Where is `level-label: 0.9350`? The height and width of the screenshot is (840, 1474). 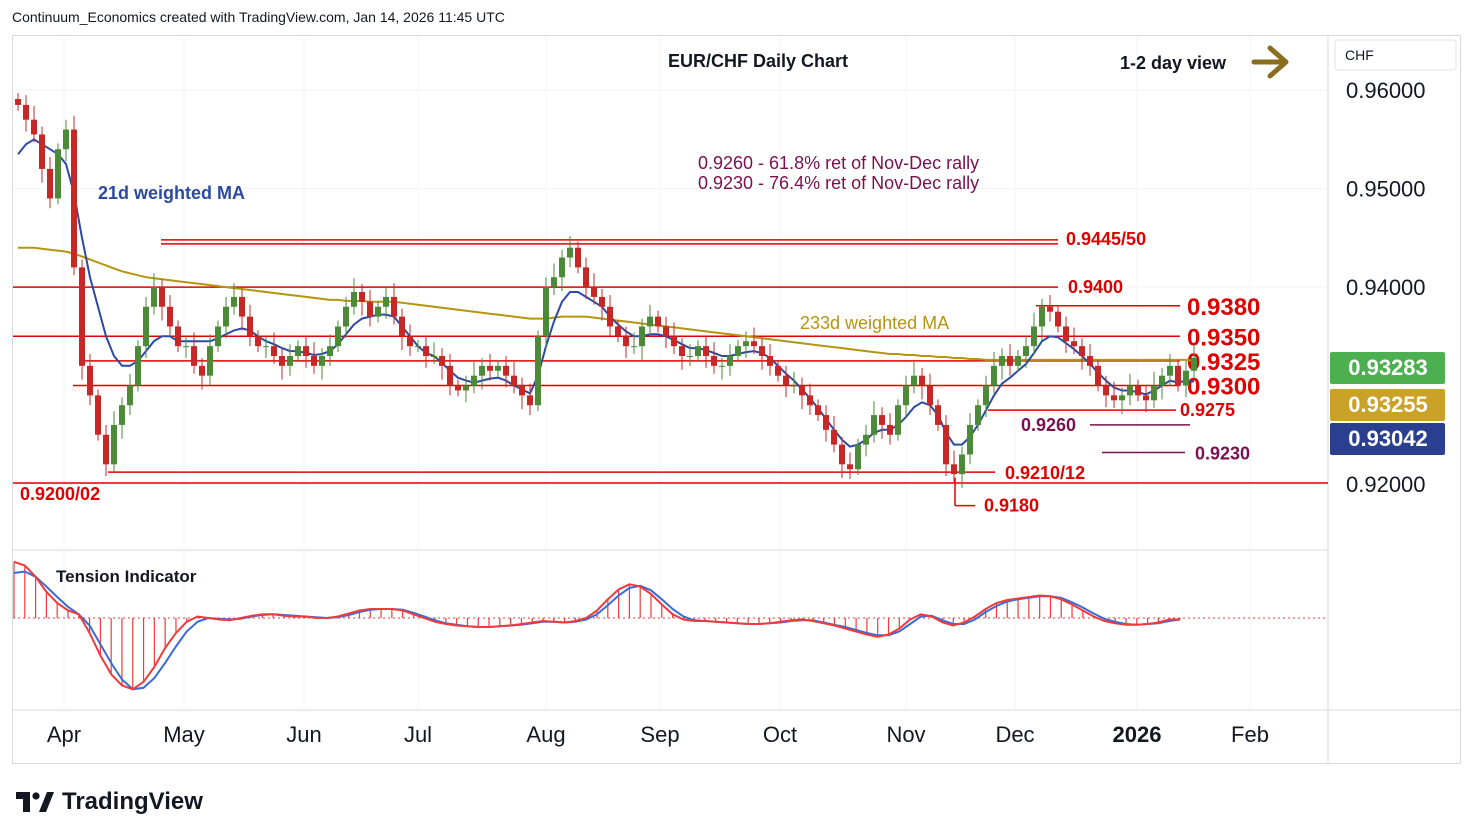 level-label: 0.9350 is located at coordinates (1223, 337).